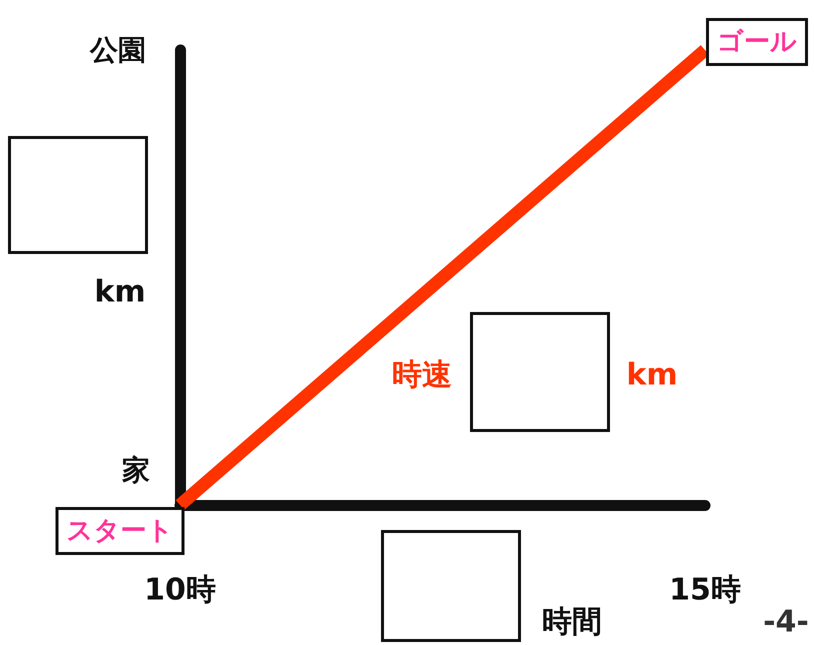 This screenshot has width=814, height=645. I want to click on annotation: 時速, so click(422, 375).